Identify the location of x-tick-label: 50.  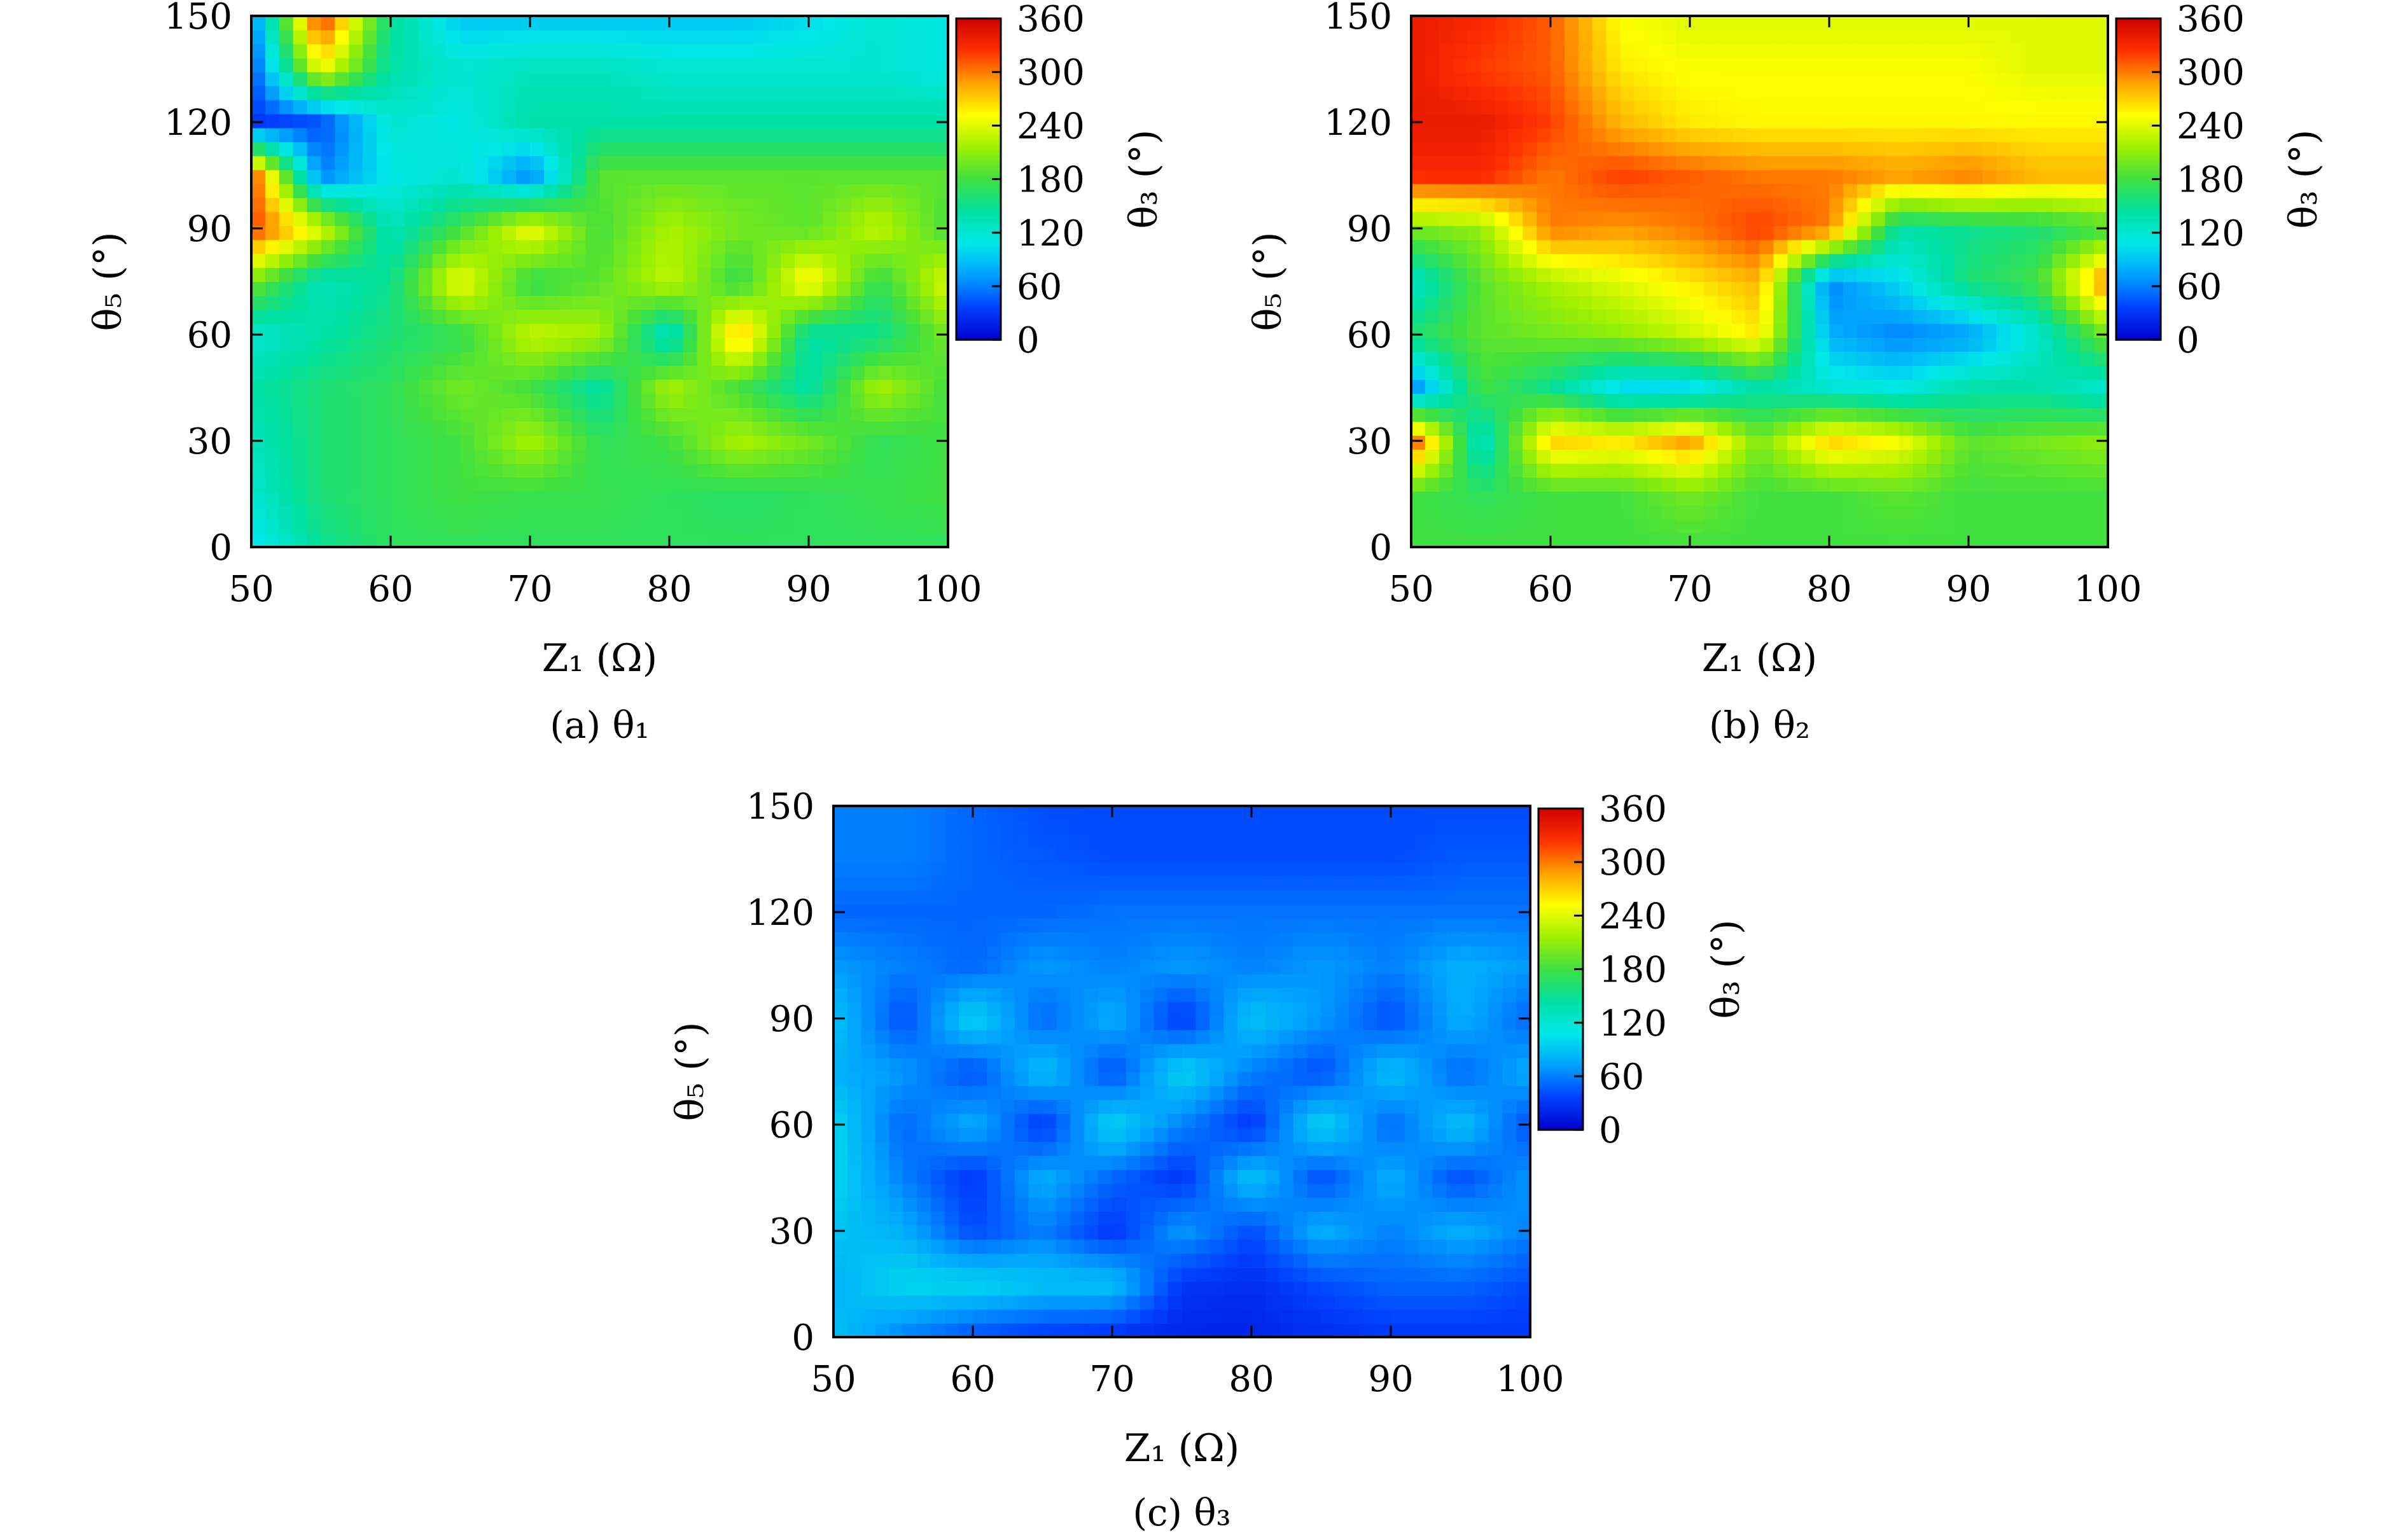
(251, 590).